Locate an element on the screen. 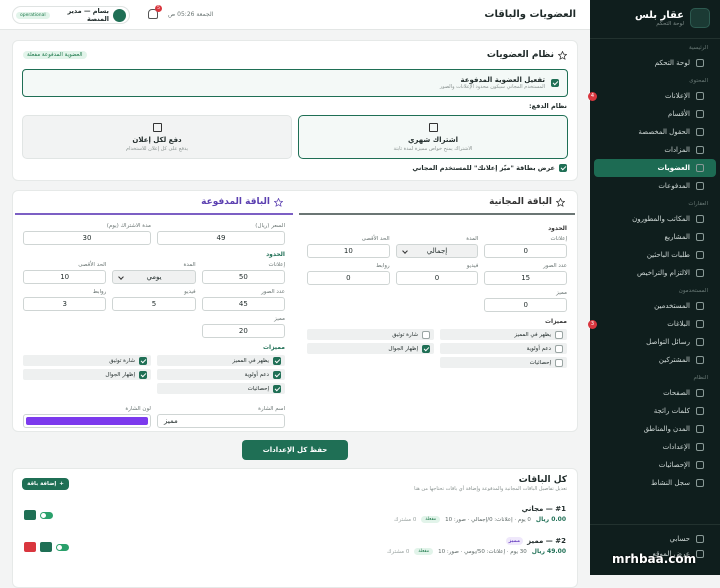  nav-item: رسائل التواصل is located at coordinates (655, 342).